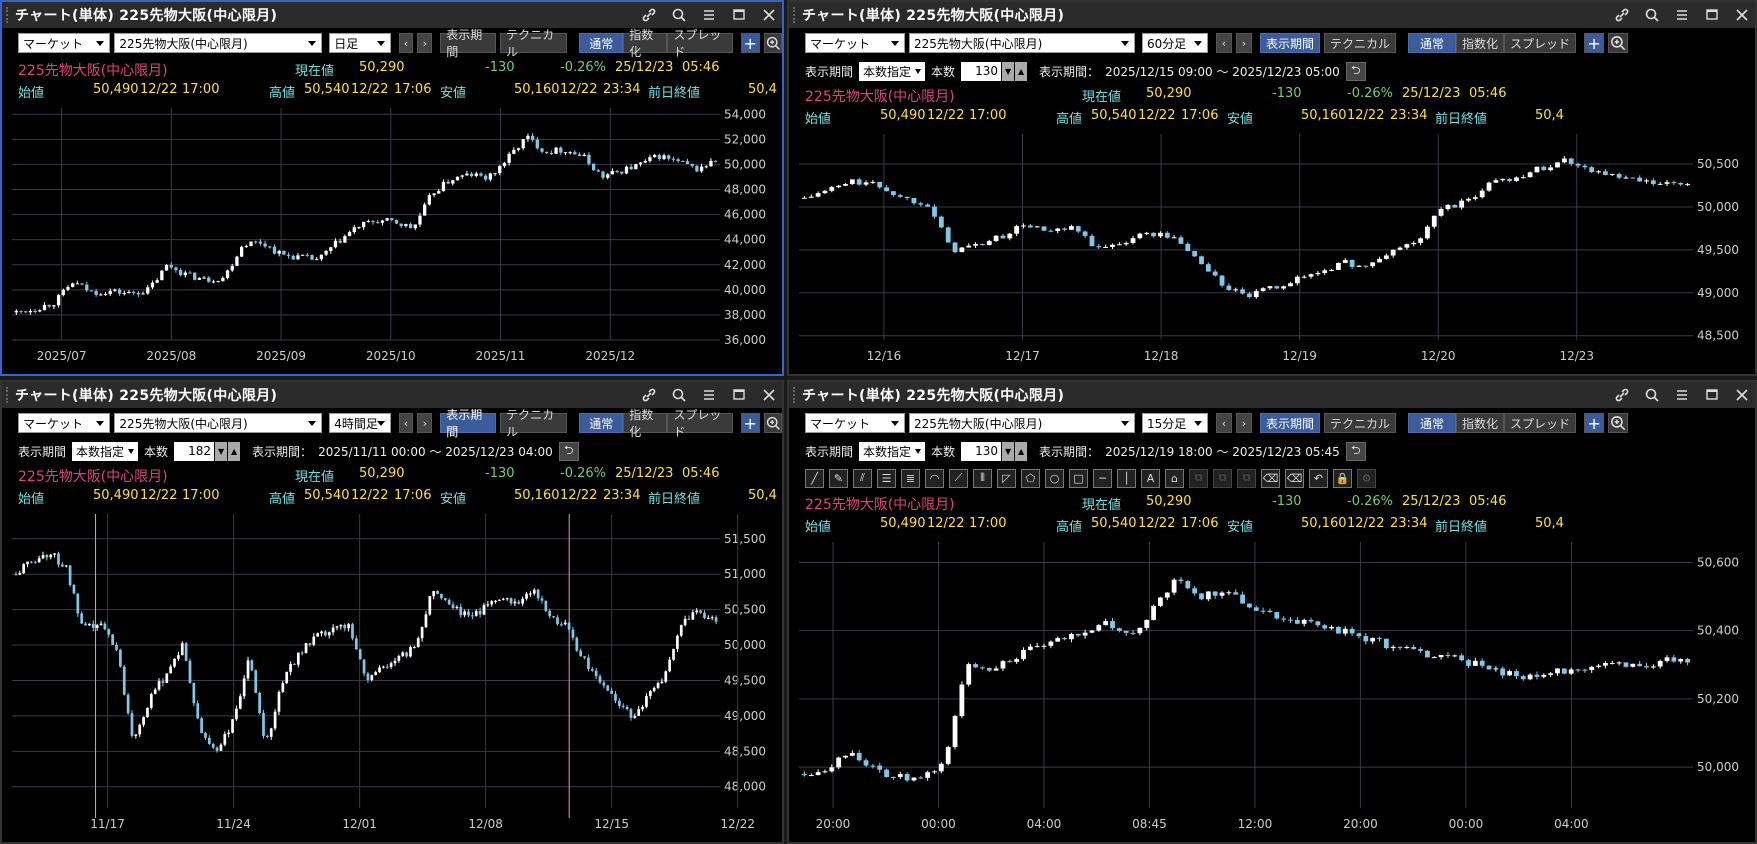  I want to click on draw-pencil-icon: ✎, so click(838, 478).